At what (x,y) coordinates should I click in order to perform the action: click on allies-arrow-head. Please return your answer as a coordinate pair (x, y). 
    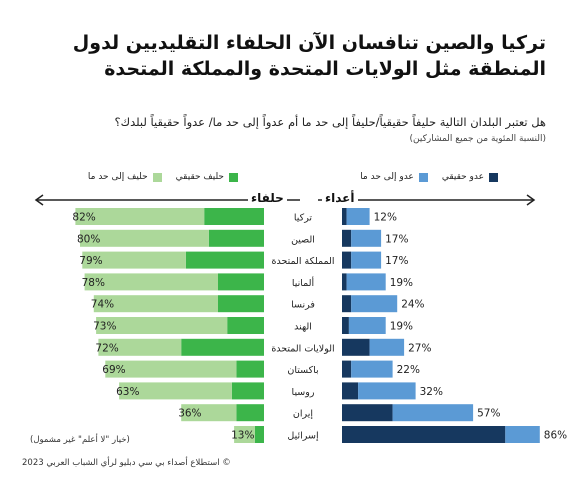
    Looking at the image, I should click on (39, 200).